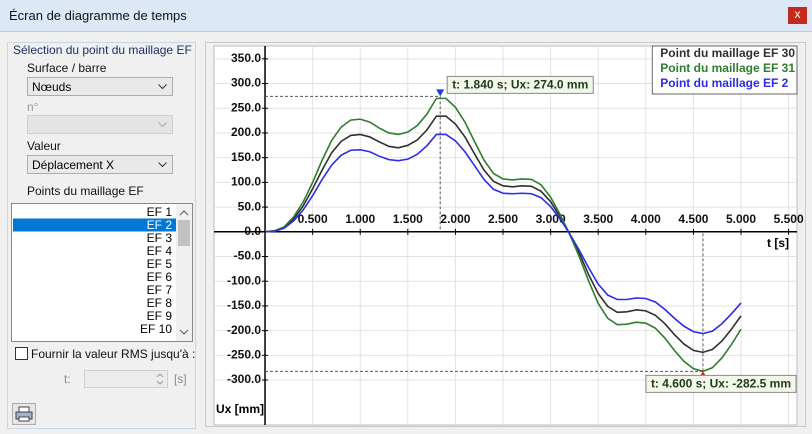 Image resolution: width=812 pixels, height=434 pixels. I want to click on y-tick-label: -300.0, so click(244, 379).